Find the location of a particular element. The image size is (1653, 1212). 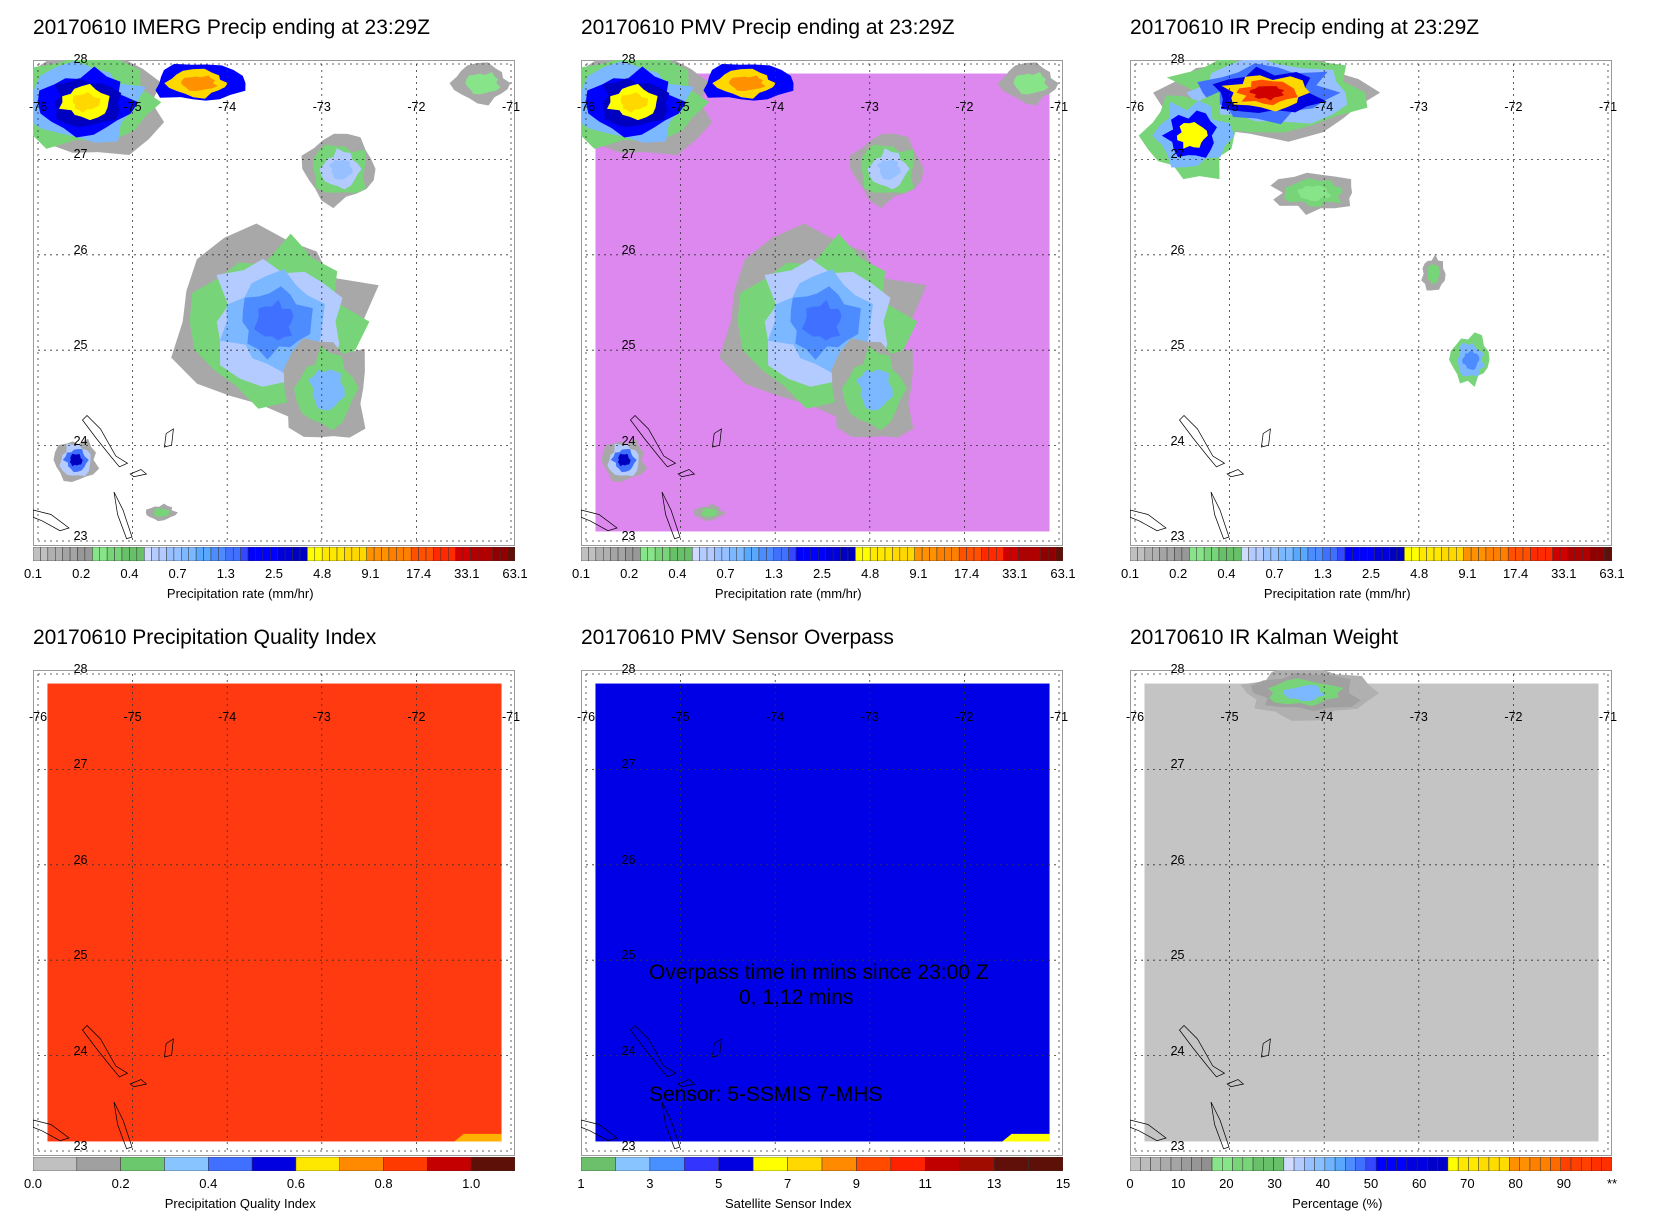

colorbar-tick-label: 0 is located at coordinates (1130, 1183).